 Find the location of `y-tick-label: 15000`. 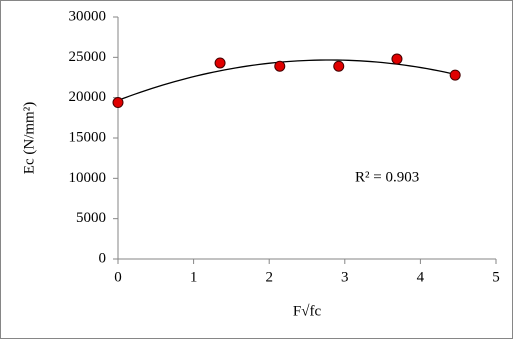

y-tick-label: 15000 is located at coordinates (88, 137).